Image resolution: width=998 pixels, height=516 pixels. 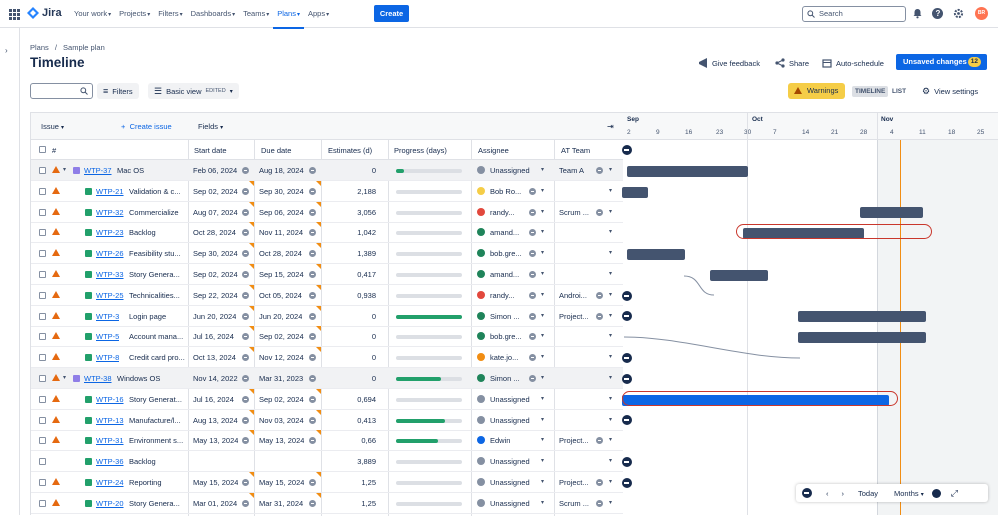 What do you see at coordinates (110, 503) in the screenshot?
I see `issue-key-link: WTP-20` at bounding box center [110, 503].